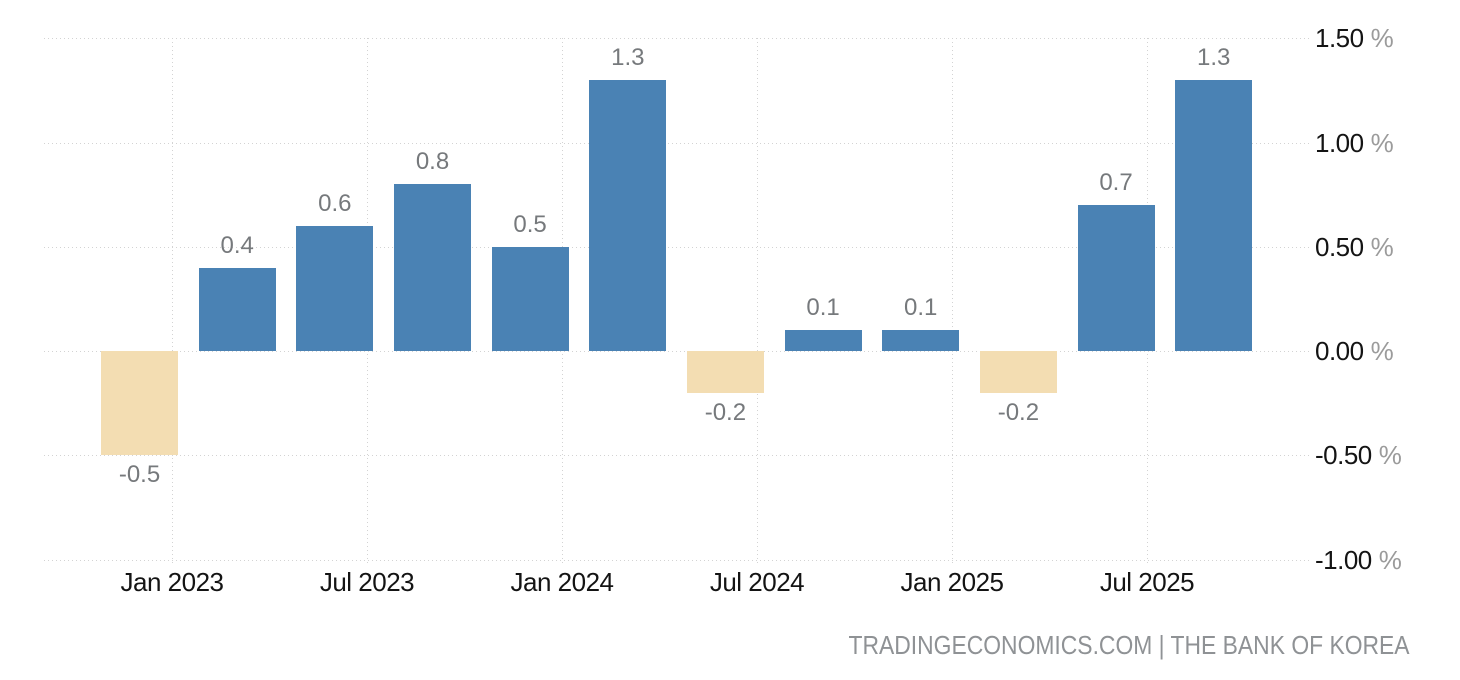  I want to click on y-axis-tick-label: -0.50%, so click(1358, 455).